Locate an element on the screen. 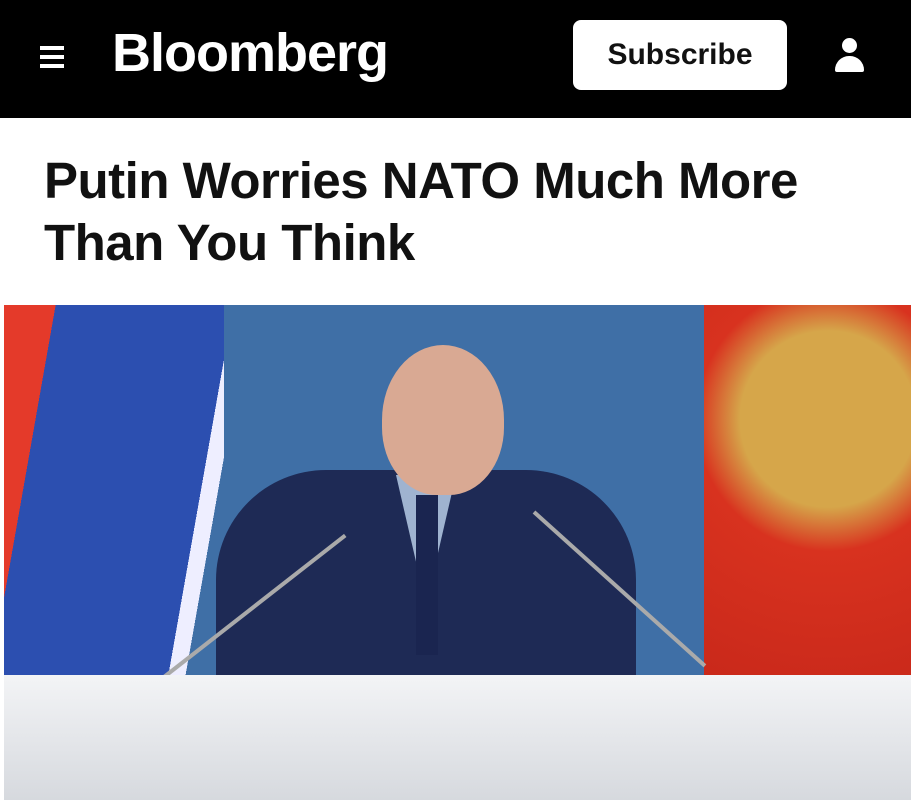  russian-flag-right is located at coordinates (807, 495).